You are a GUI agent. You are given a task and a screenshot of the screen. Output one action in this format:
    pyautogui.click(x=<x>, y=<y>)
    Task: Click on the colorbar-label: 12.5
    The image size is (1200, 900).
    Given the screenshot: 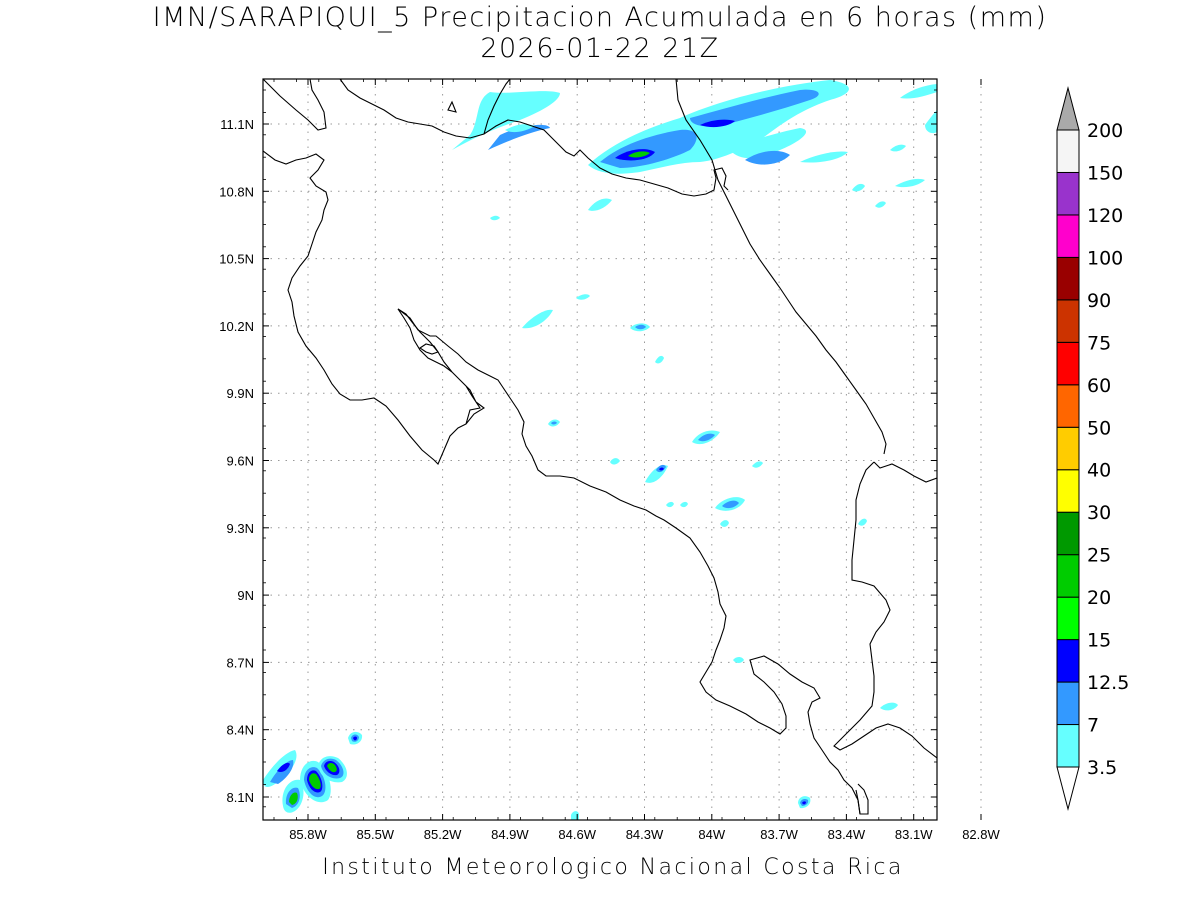 What is the action you would take?
    pyautogui.click(x=1108, y=683)
    